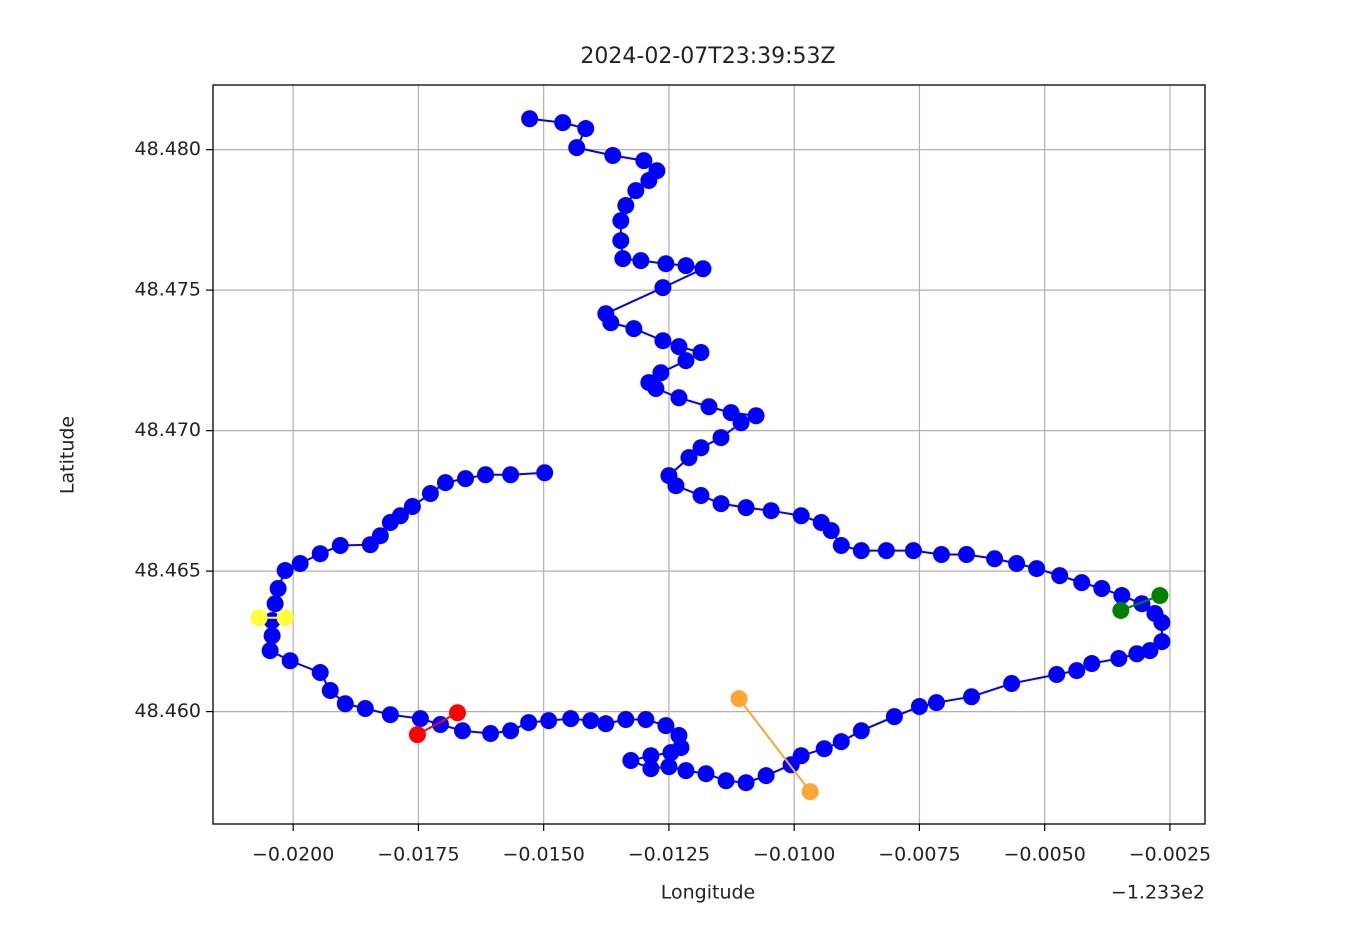 This screenshot has width=1350, height=950. What do you see at coordinates (708, 893) in the screenshot?
I see `x-axis-label: Longitude` at bounding box center [708, 893].